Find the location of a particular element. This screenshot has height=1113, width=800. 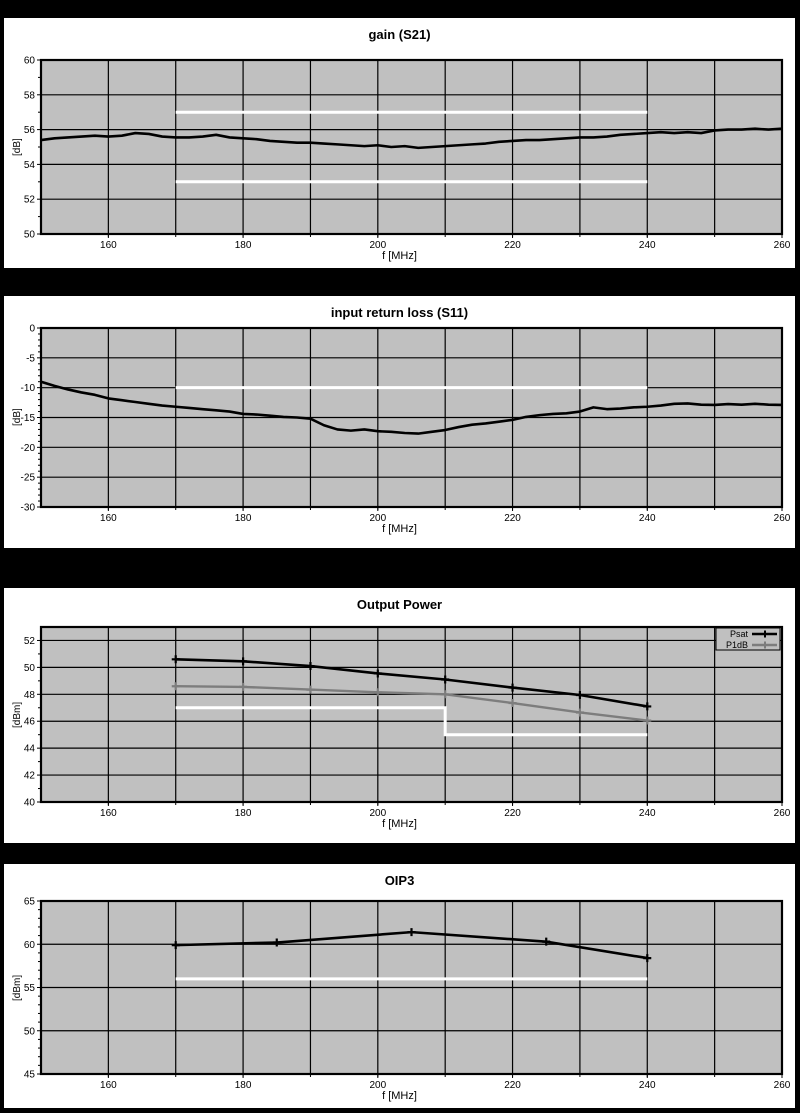

y-tick-label: -25 is located at coordinates (28, 478).